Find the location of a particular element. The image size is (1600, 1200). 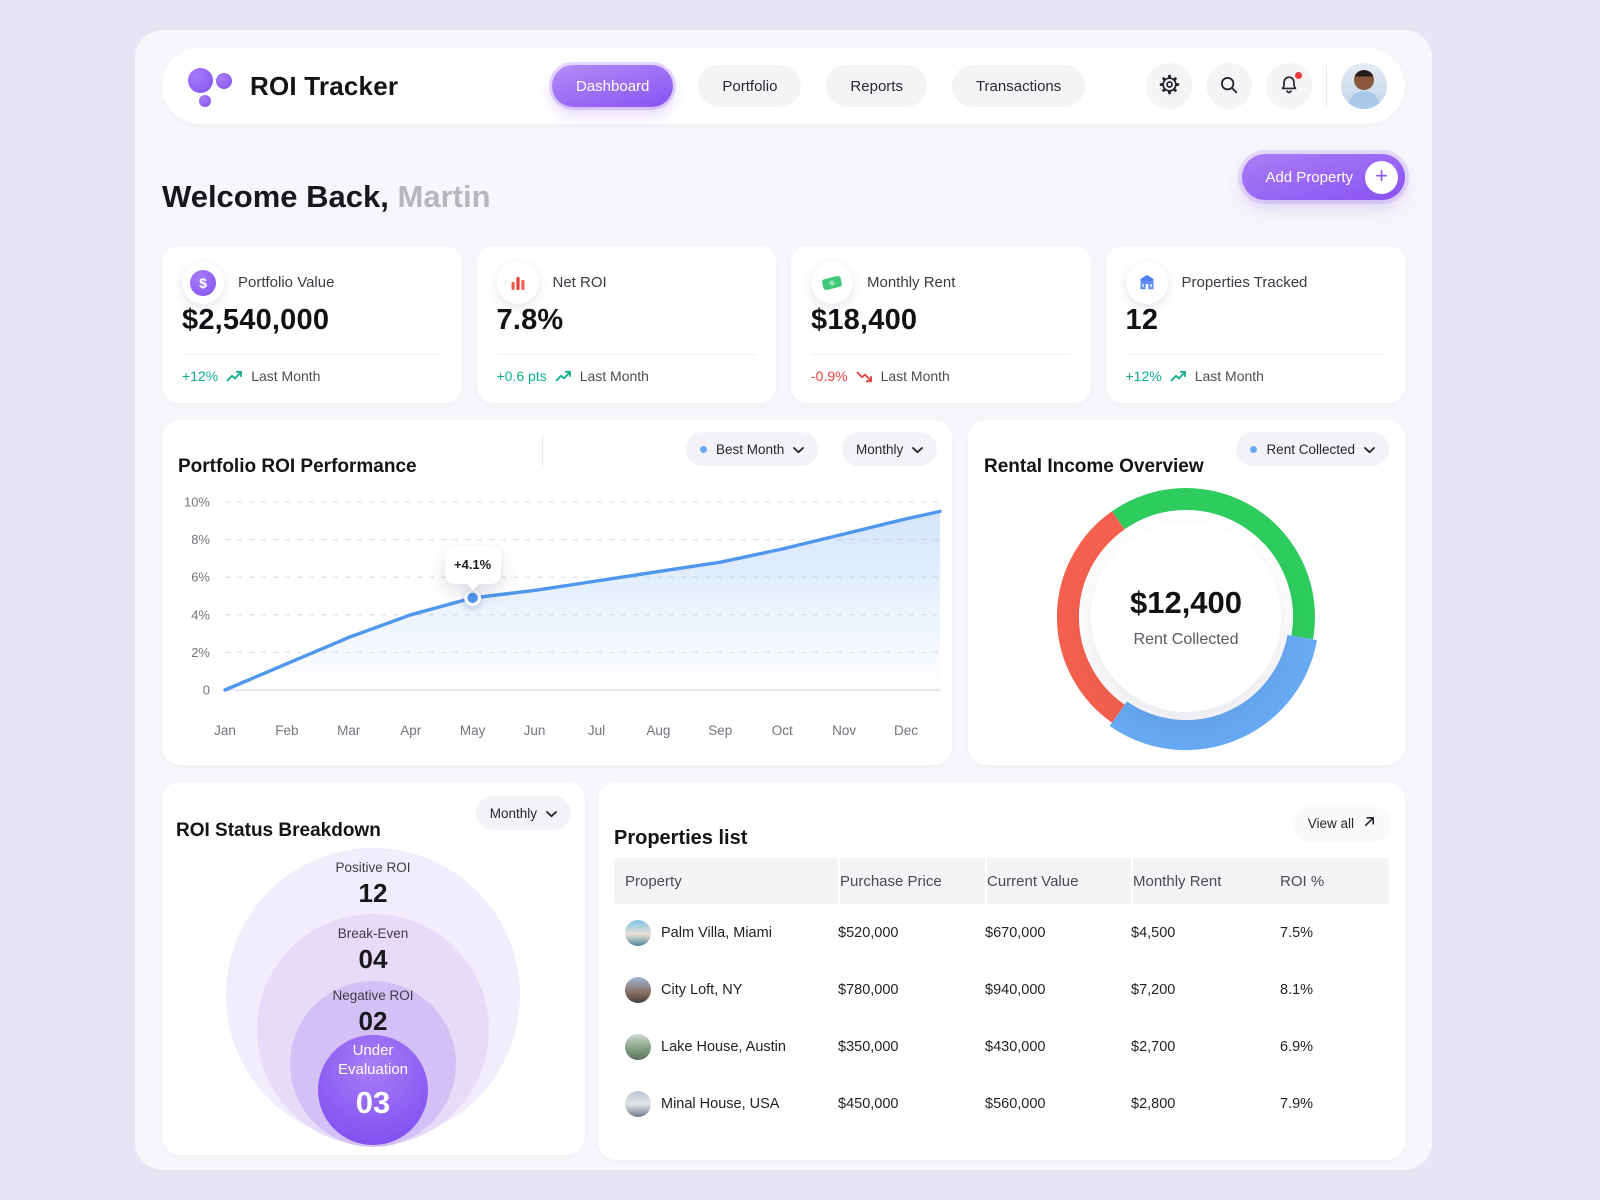

nav-tab-reports: Reports is located at coordinates (876, 86).